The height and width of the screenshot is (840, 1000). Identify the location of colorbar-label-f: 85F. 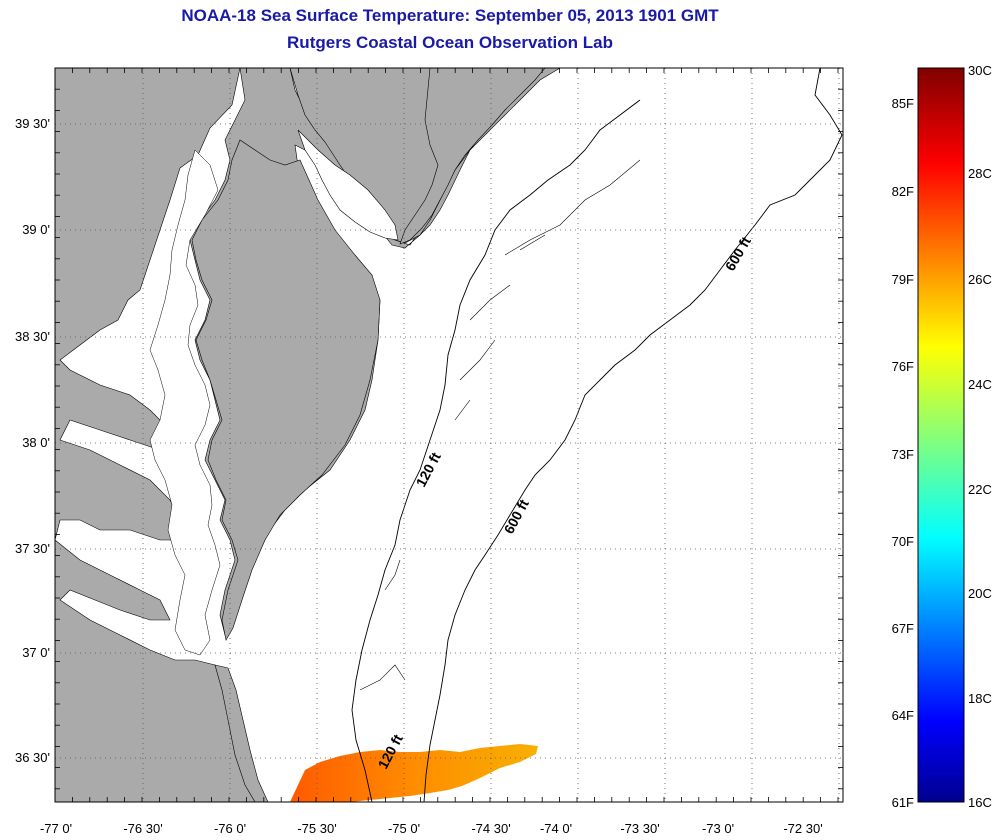
(903, 103).